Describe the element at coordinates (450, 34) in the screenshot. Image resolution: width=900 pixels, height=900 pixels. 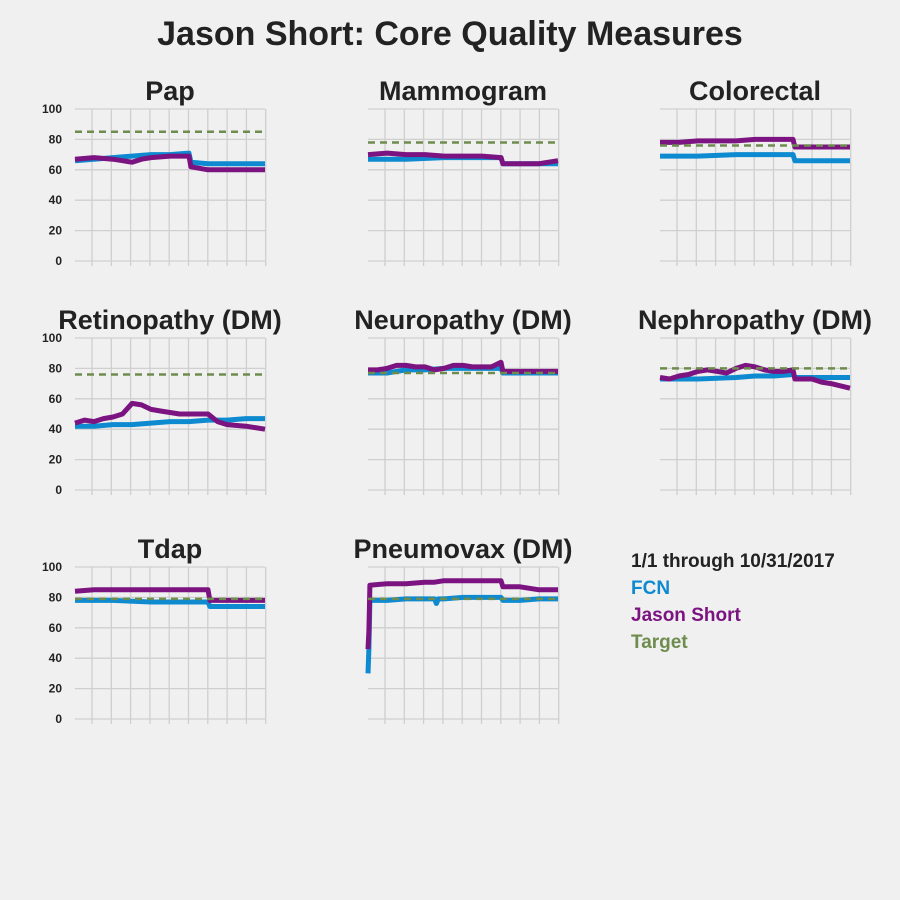
I see `figure-title: Jason Short: Core Quality Measures` at that location.